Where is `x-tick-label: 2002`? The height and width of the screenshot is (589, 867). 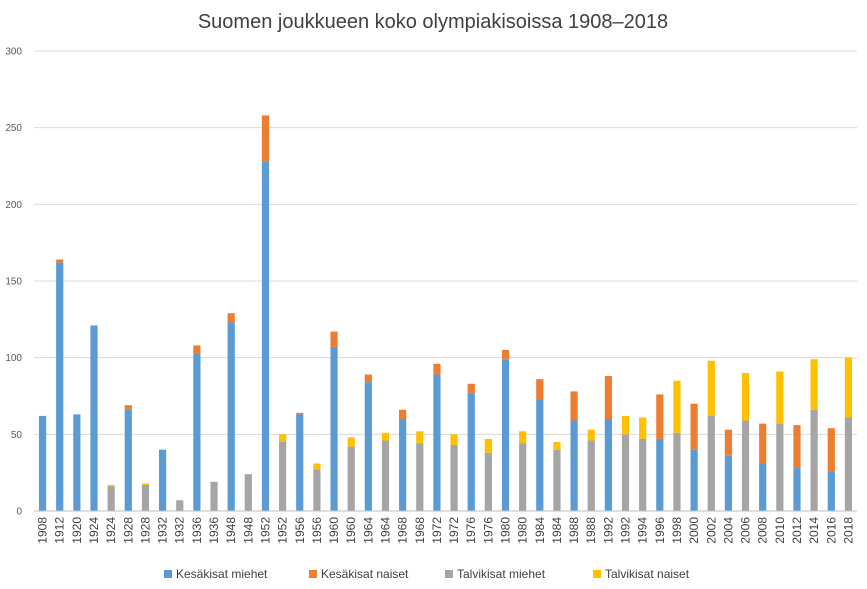
x-tick-label: 2002 is located at coordinates (711, 530).